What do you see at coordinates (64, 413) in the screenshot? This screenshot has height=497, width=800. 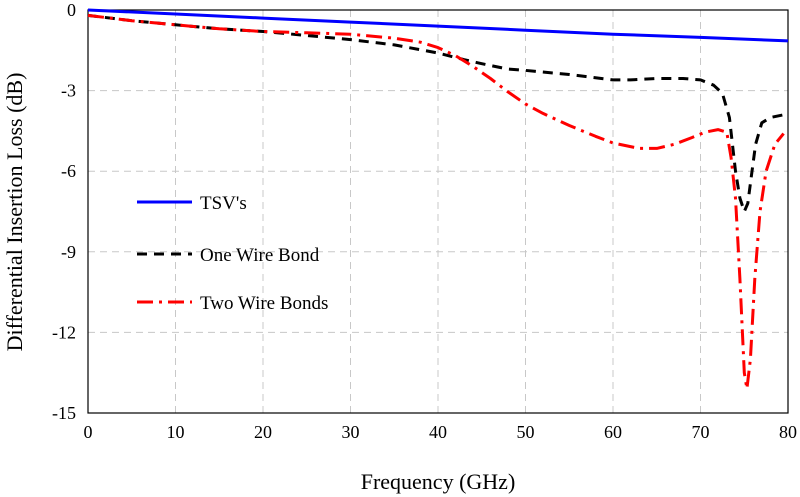 I see `y-tick-label: -15` at bounding box center [64, 413].